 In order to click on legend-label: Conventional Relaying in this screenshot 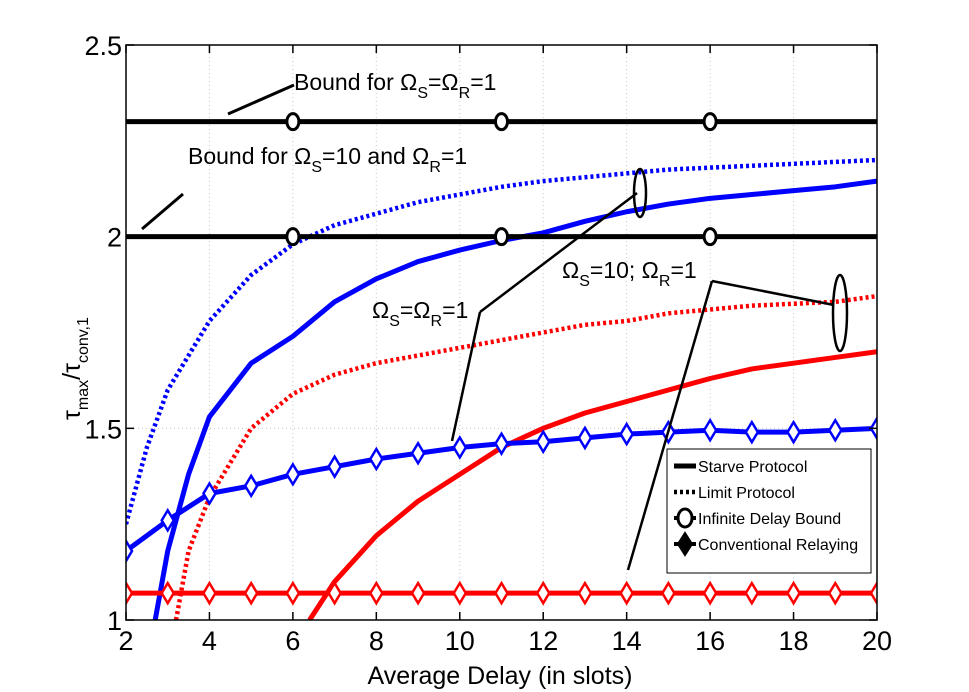, I will do `click(778, 545)`.